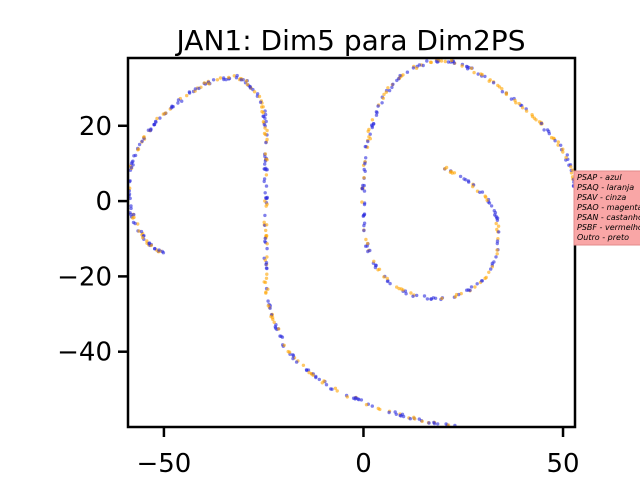 The image size is (640, 480). What do you see at coordinates (562, 464) in the screenshot?
I see `x-tick-label: 50` at bounding box center [562, 464].